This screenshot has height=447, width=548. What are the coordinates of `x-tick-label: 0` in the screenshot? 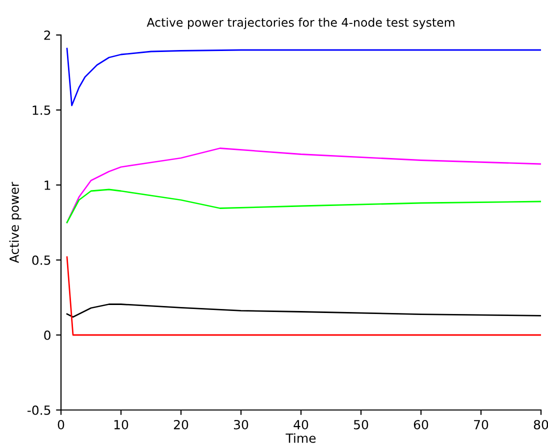 It's located at (61, 425).